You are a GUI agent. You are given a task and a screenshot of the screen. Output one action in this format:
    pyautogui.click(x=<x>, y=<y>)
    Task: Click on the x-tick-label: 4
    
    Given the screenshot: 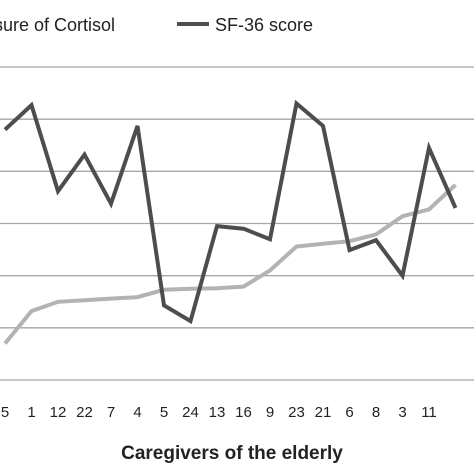 What is the action you would take?
    pyautogui.click(x=137, y=412)
    